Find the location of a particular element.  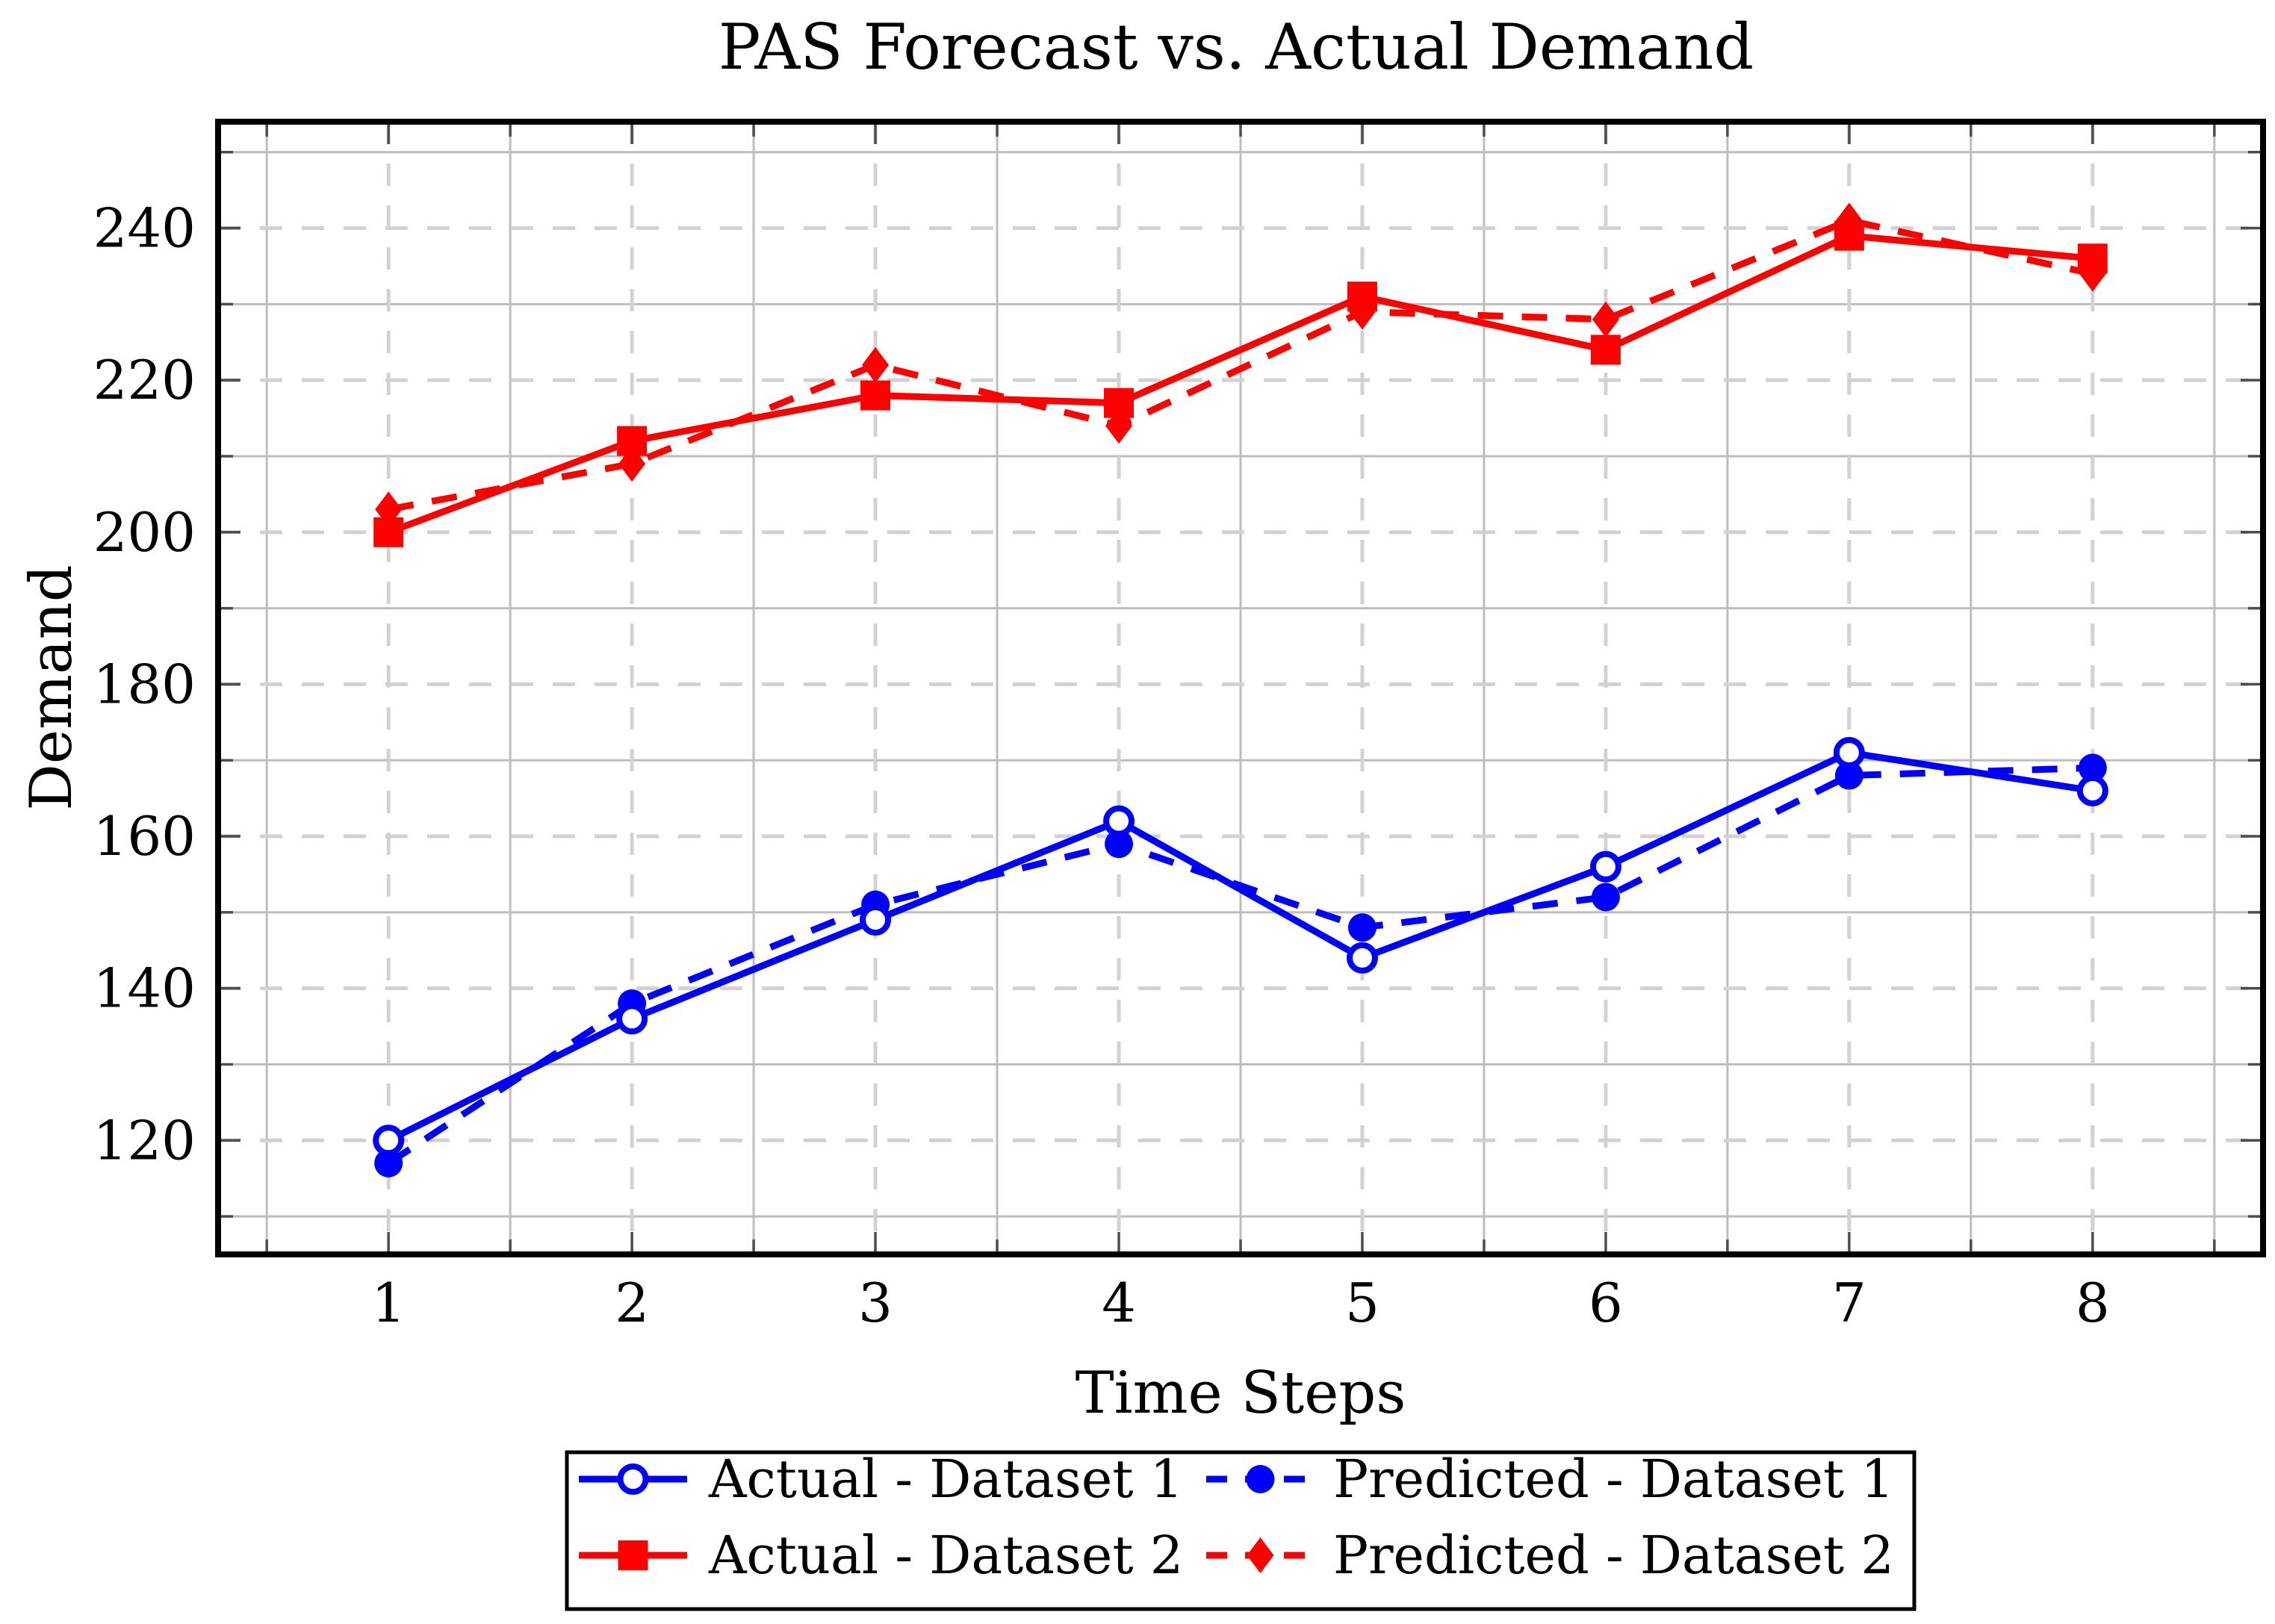

x-tick-label: 2 is located at coordinates (632, 1303).